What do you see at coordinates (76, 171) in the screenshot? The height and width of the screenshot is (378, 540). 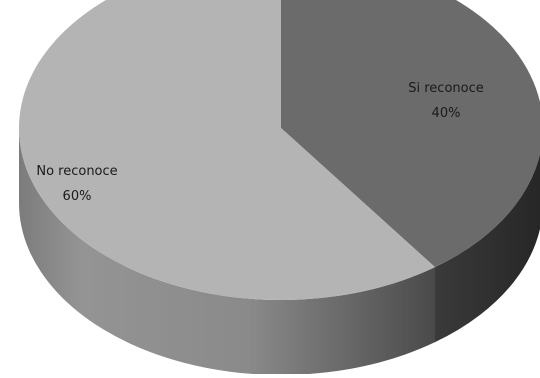 I see `slice-label-1: No reconoce` at bounding box center [76, 171].